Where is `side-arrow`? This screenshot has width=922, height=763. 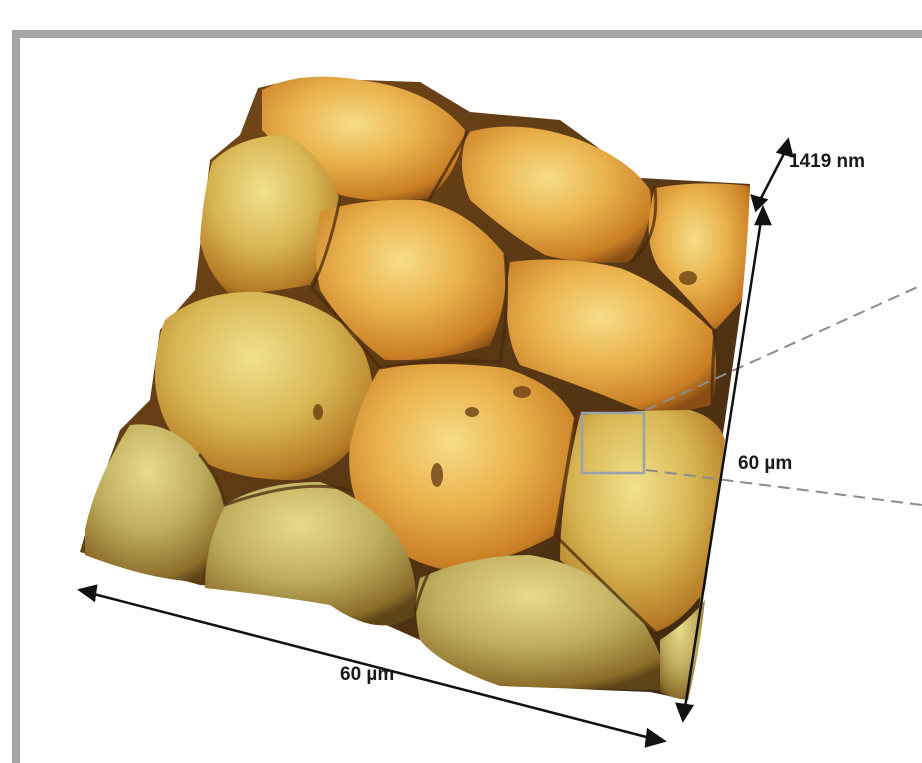
side-arrow is located at coordinates (723, 464).